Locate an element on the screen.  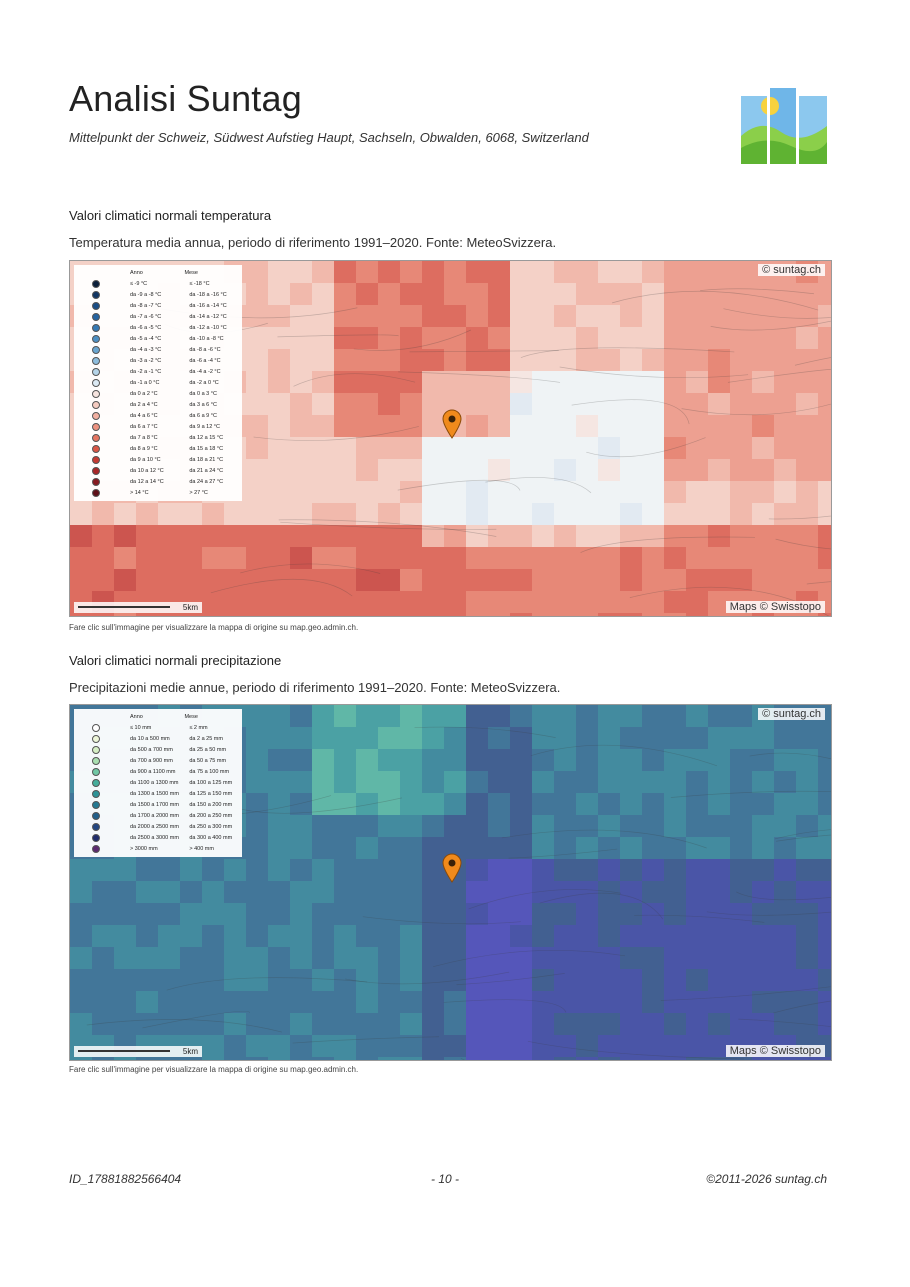
legend-row: da 4 a 6 °C da 6 a 9 °C is located at coordinates (158, 415).